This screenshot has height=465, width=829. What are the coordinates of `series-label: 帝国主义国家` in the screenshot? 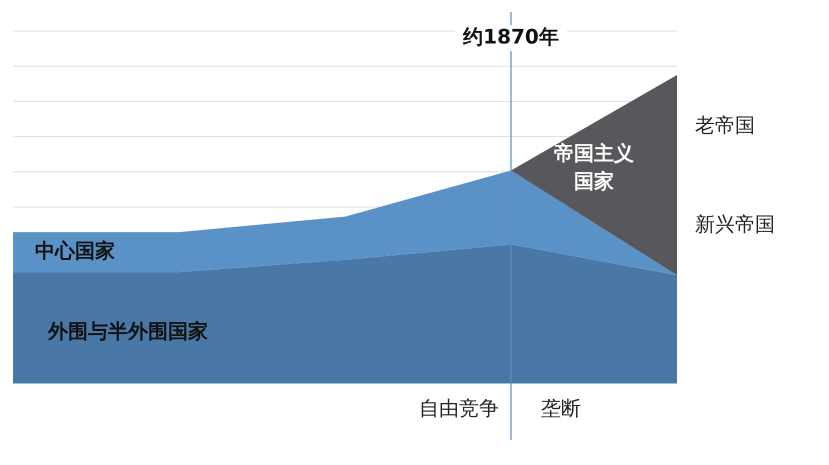 It's located at (594, 166).